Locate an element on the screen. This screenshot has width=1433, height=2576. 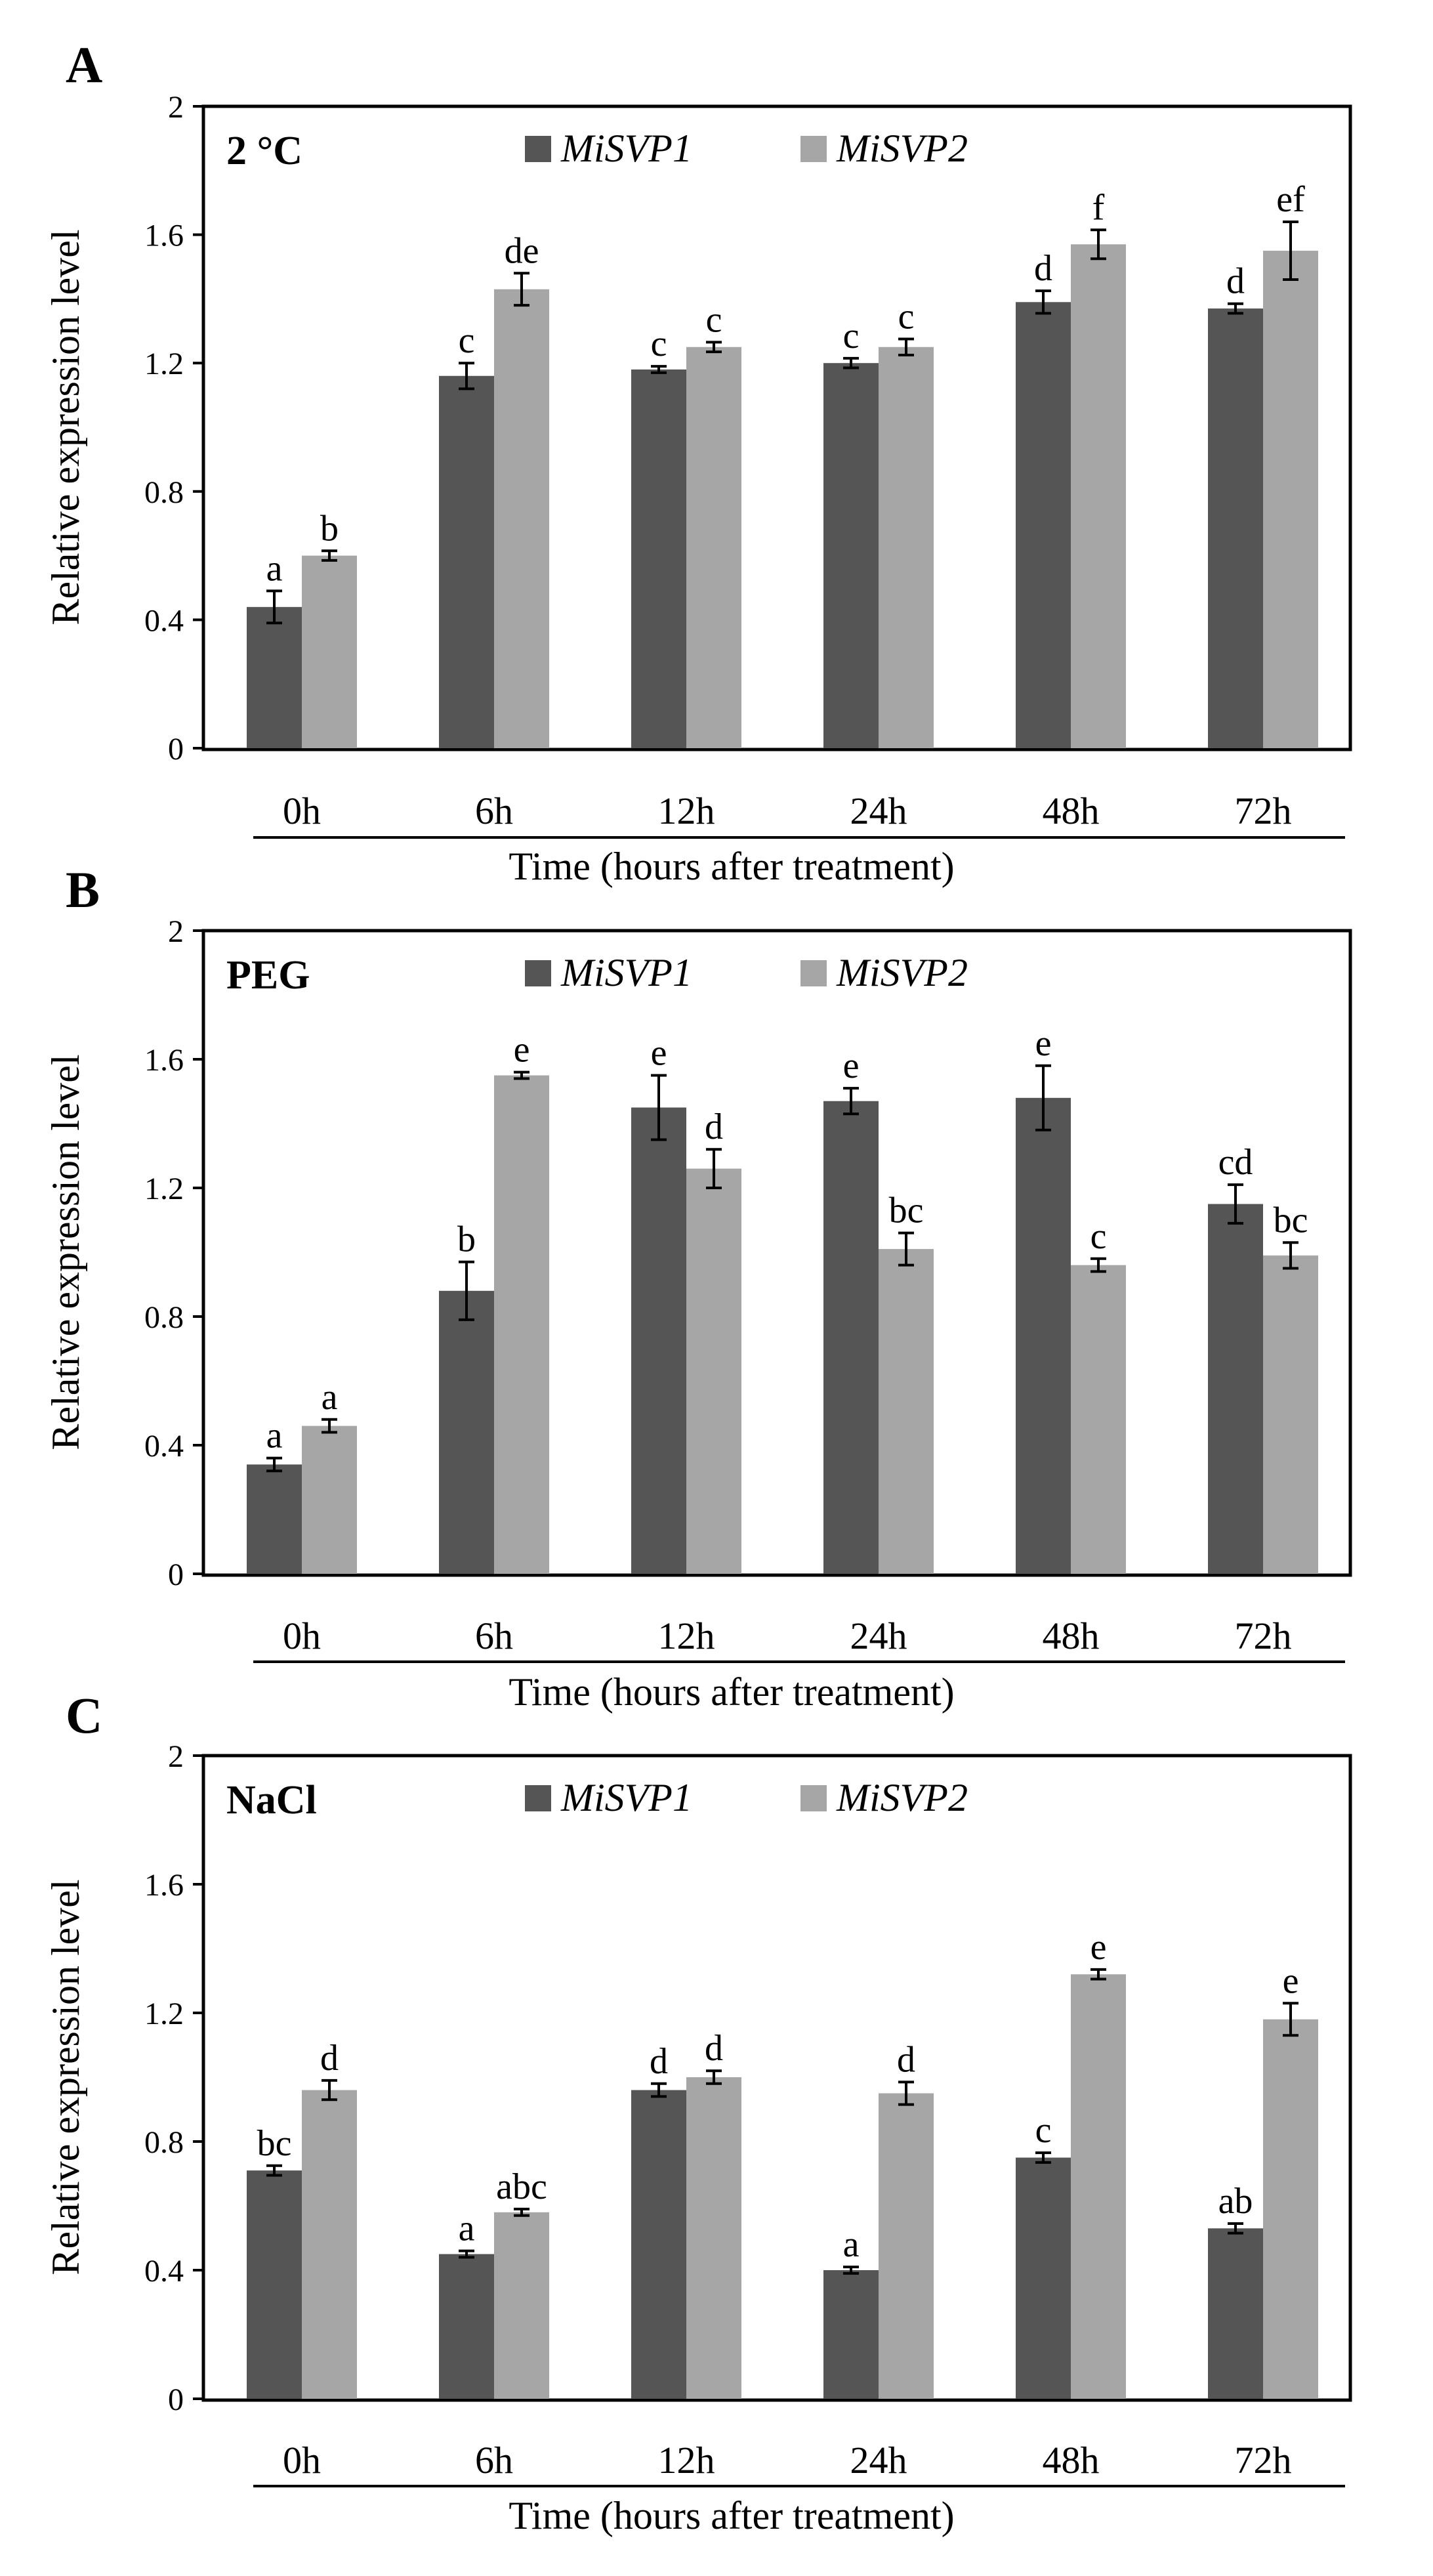
significance-label: cd is located at coordinates (1235, 1162).